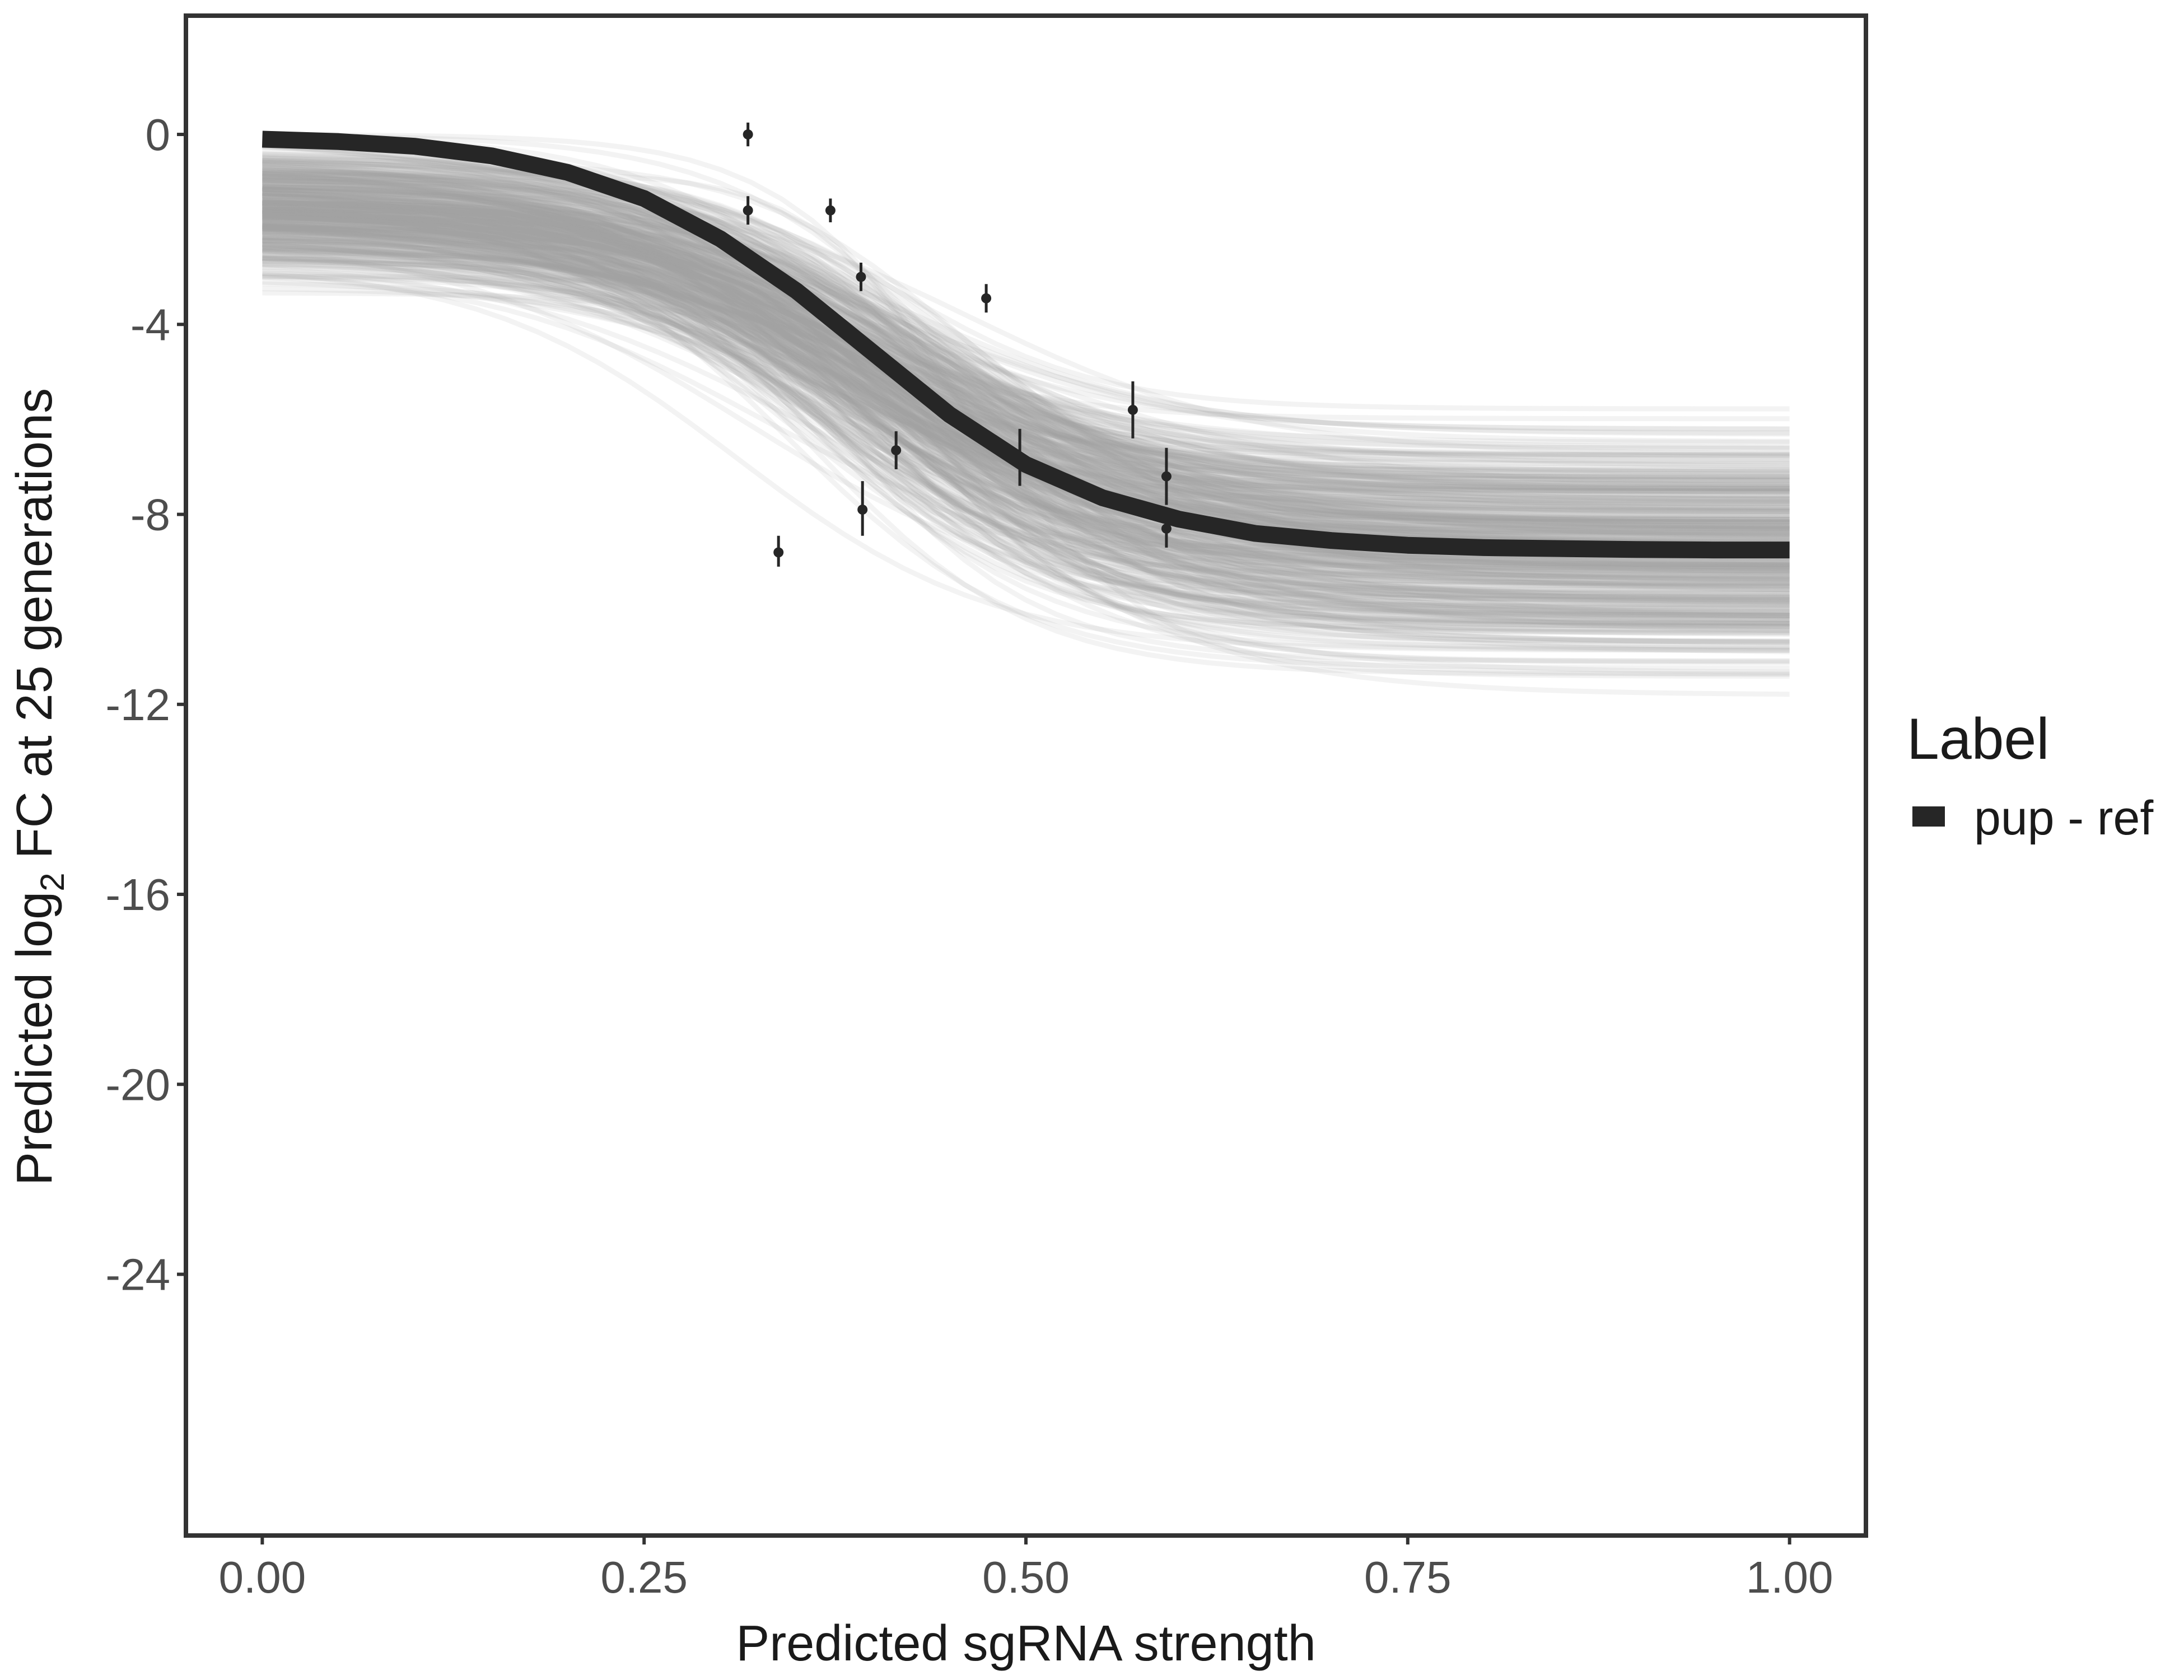  I want to click on legend-label-pup-ref: pup - ref, so click(2064, 818).